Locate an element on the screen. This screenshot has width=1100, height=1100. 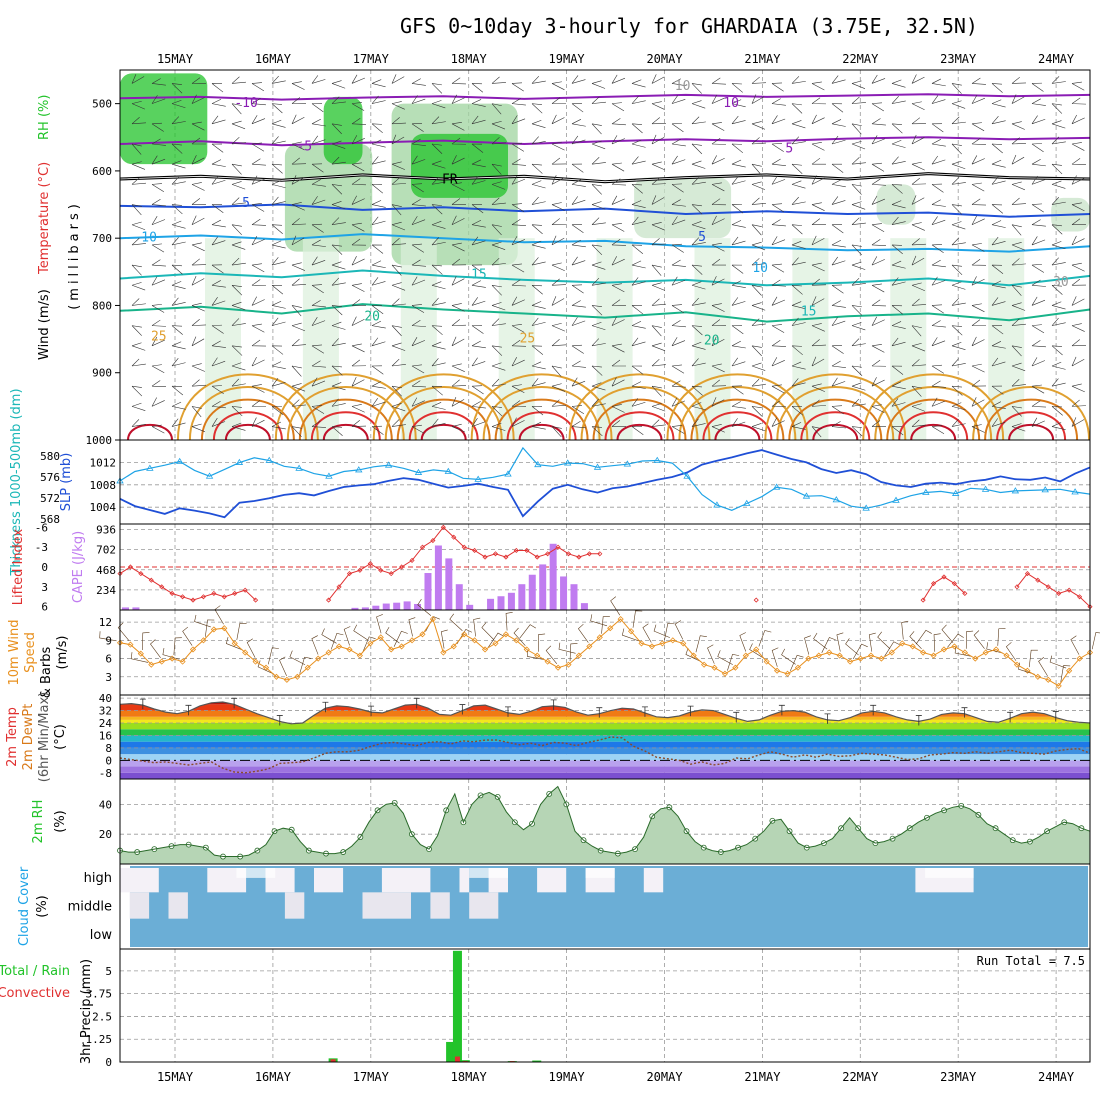
wind-tick-label: 3 is located at coordinates (108, 677).